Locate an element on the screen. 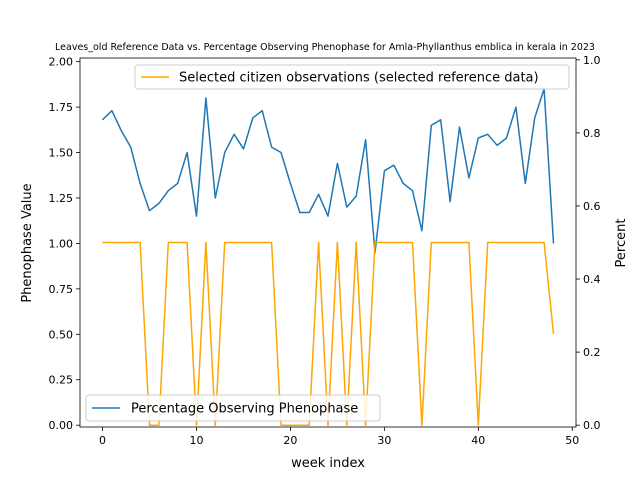 The height and width of the screenshot is (484, 640). legend-label-percentage-observing: Percentage Observing Phenophase is located at coordinates (244, 409).